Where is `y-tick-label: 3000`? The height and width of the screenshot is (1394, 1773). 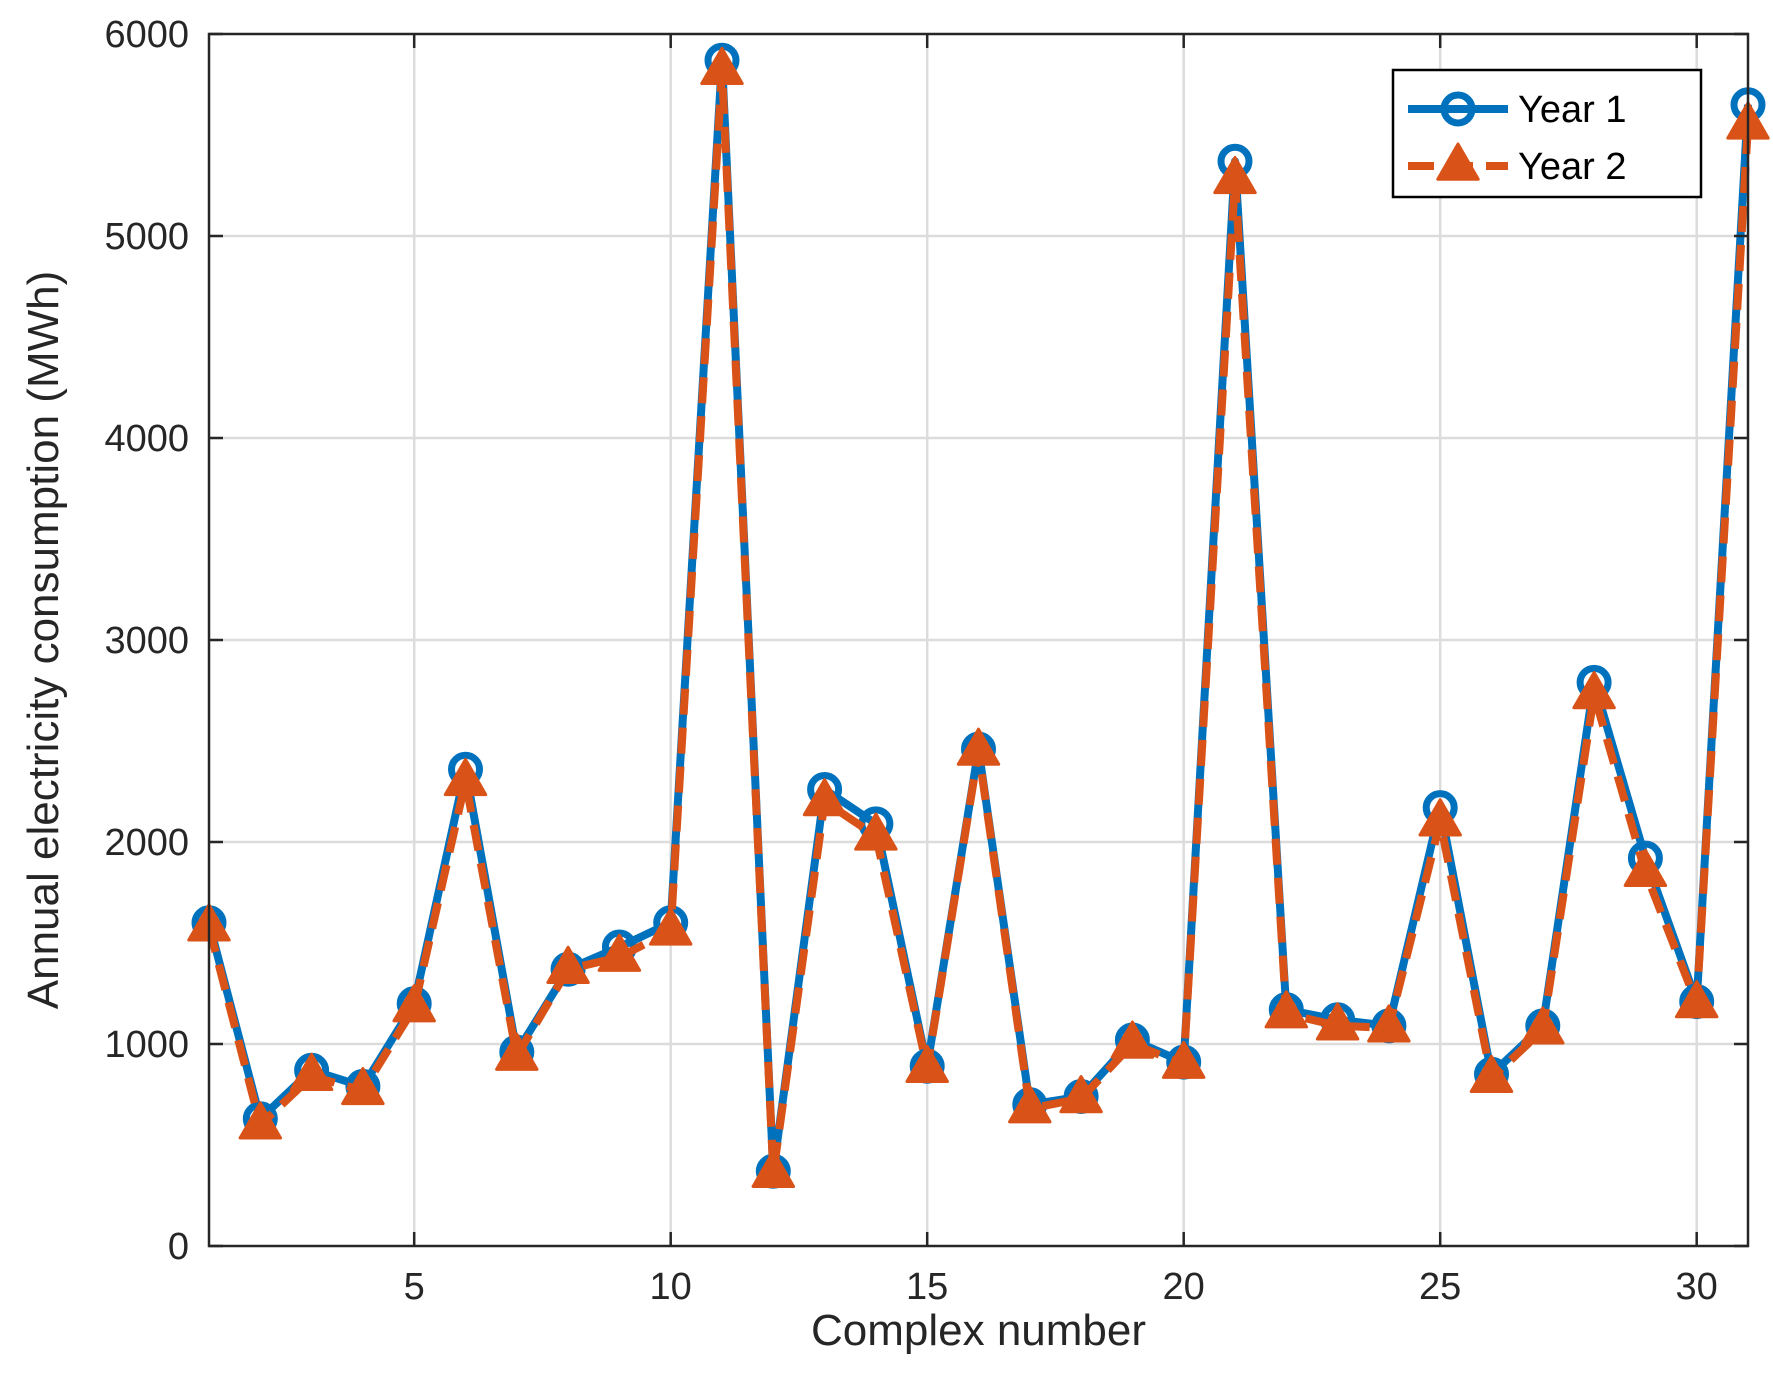
y-tick-label: 3000 is located at coordinates (146, 641).